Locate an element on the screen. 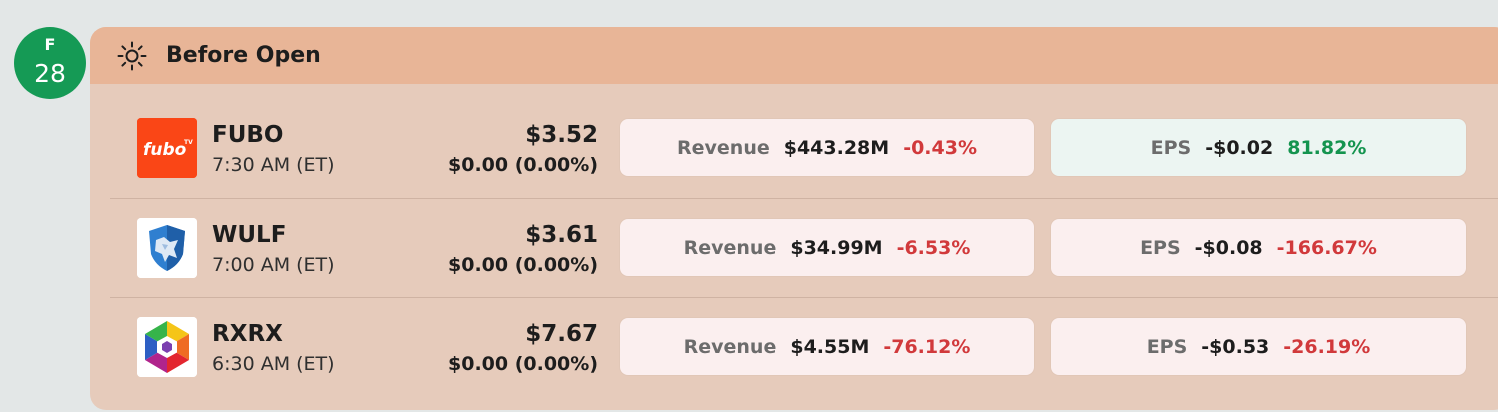 The image size is (1498, 412). wulf-shield-logo is located at coordinates (167, 248).